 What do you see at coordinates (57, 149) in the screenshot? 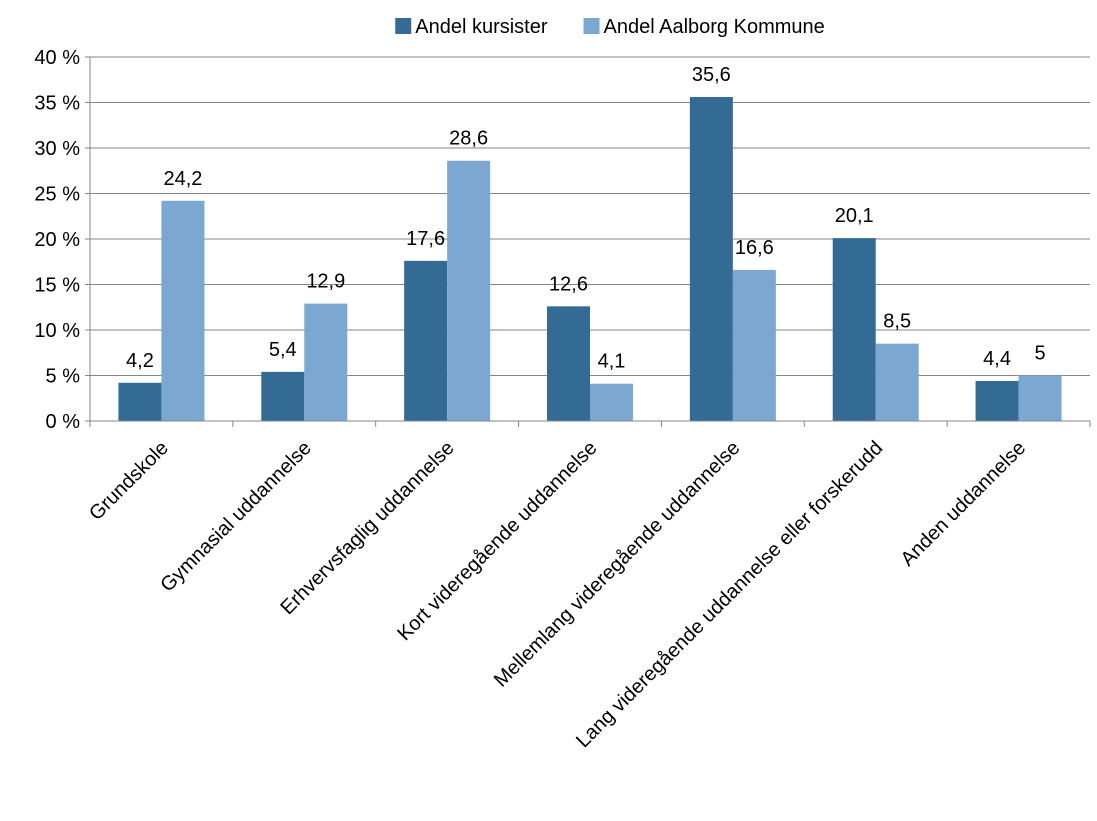
I see `y-tick-label: 30 %` at bounding box center [57, 149].